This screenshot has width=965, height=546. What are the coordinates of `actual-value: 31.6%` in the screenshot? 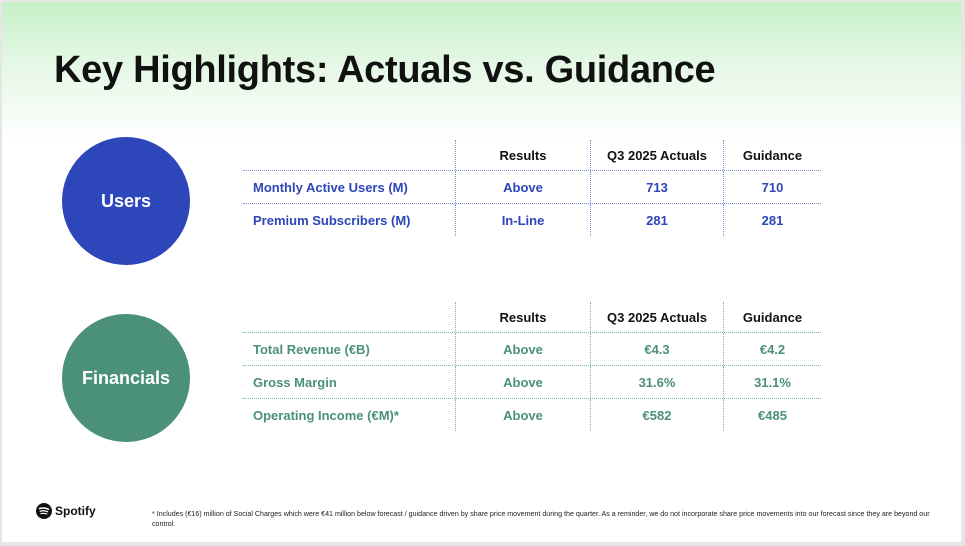 It's located at (656, 382).